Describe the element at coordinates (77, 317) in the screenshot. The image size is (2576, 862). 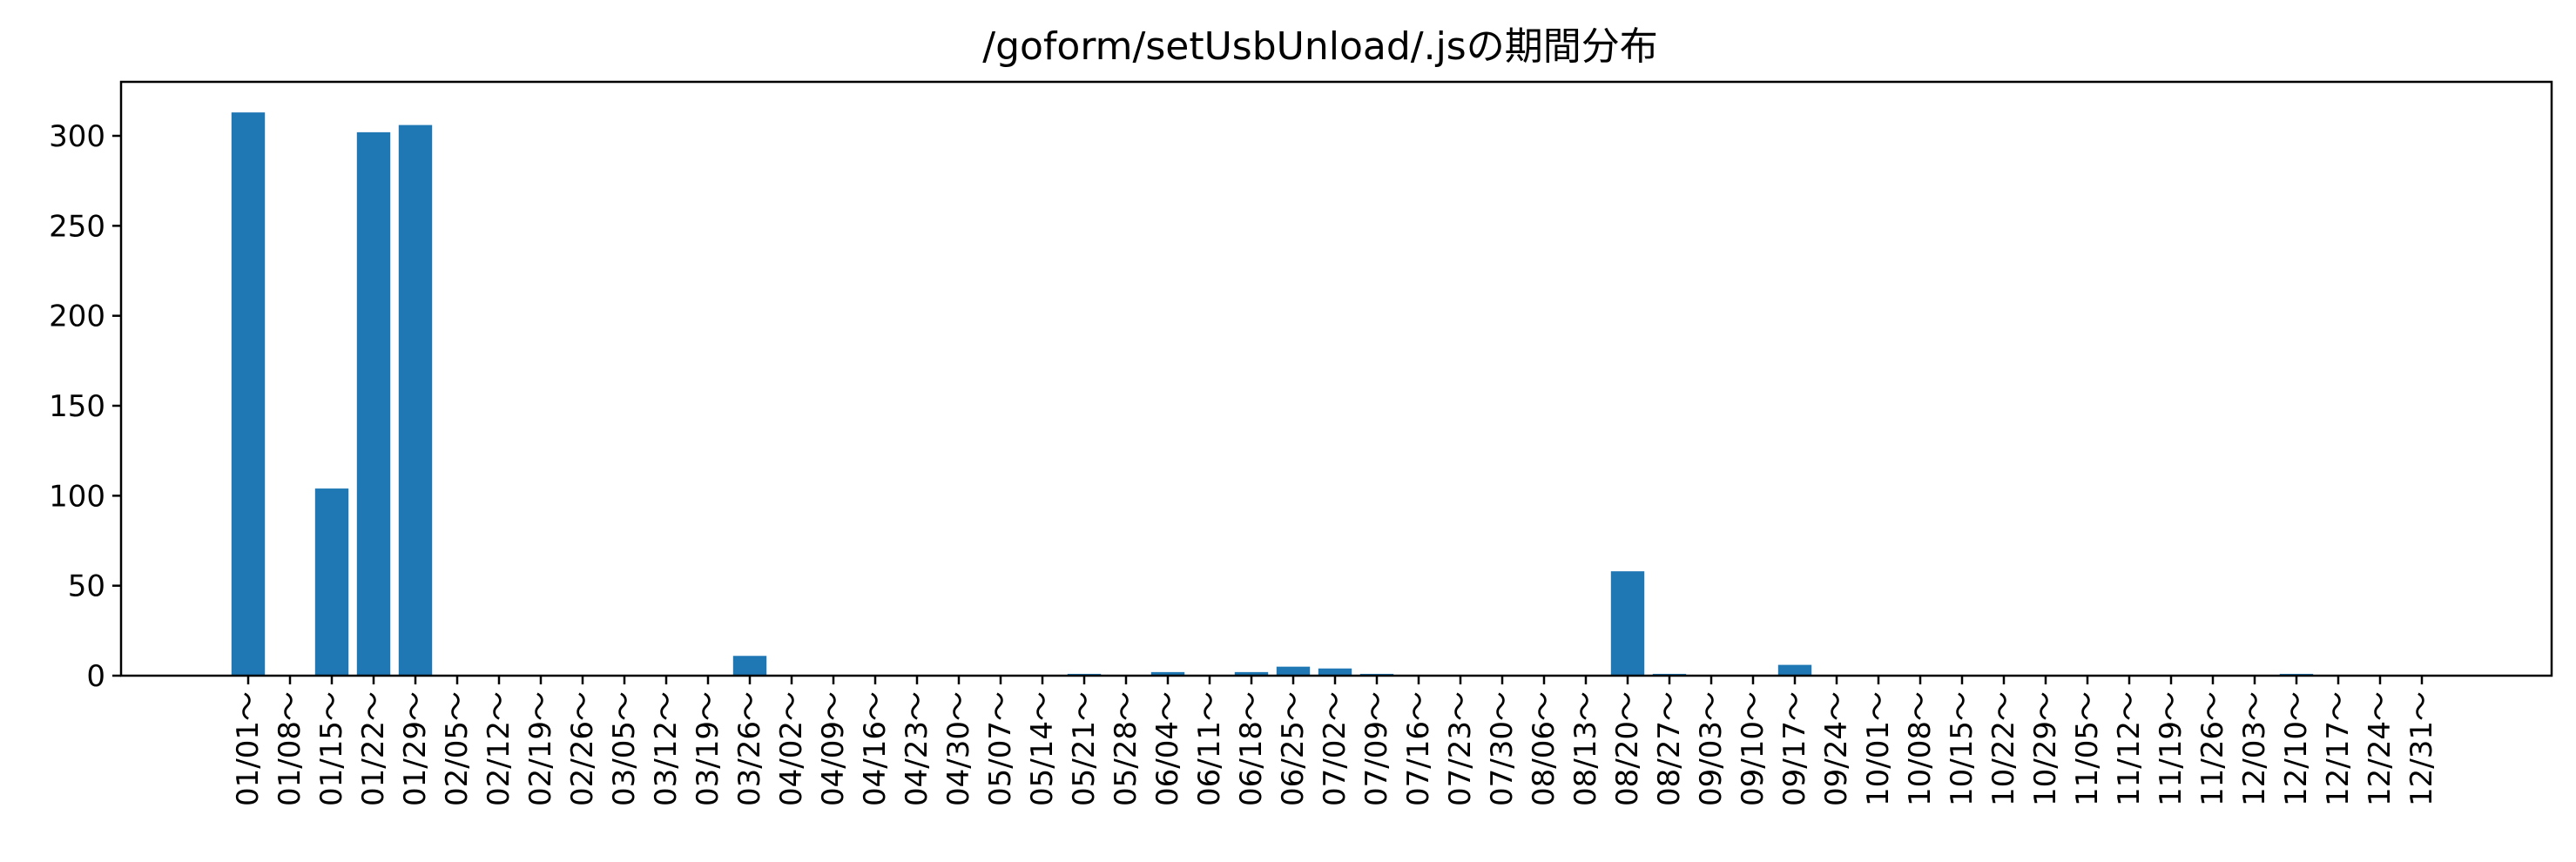
I see `y-tick-label: 200` at that location.